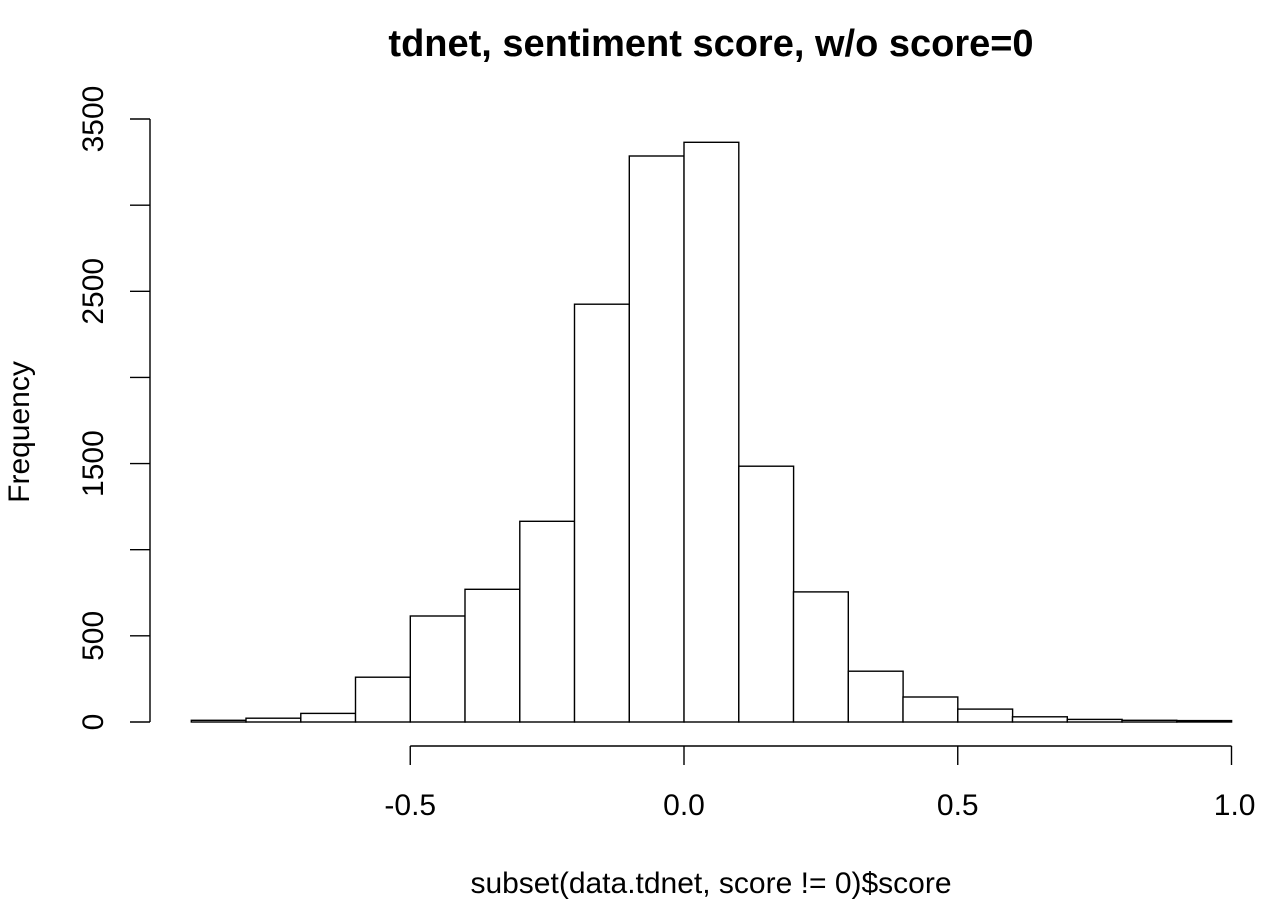  Describe the element at coordinates (958, 805) in the screenshot. I see `x-tick-label: 0.5` at that location.